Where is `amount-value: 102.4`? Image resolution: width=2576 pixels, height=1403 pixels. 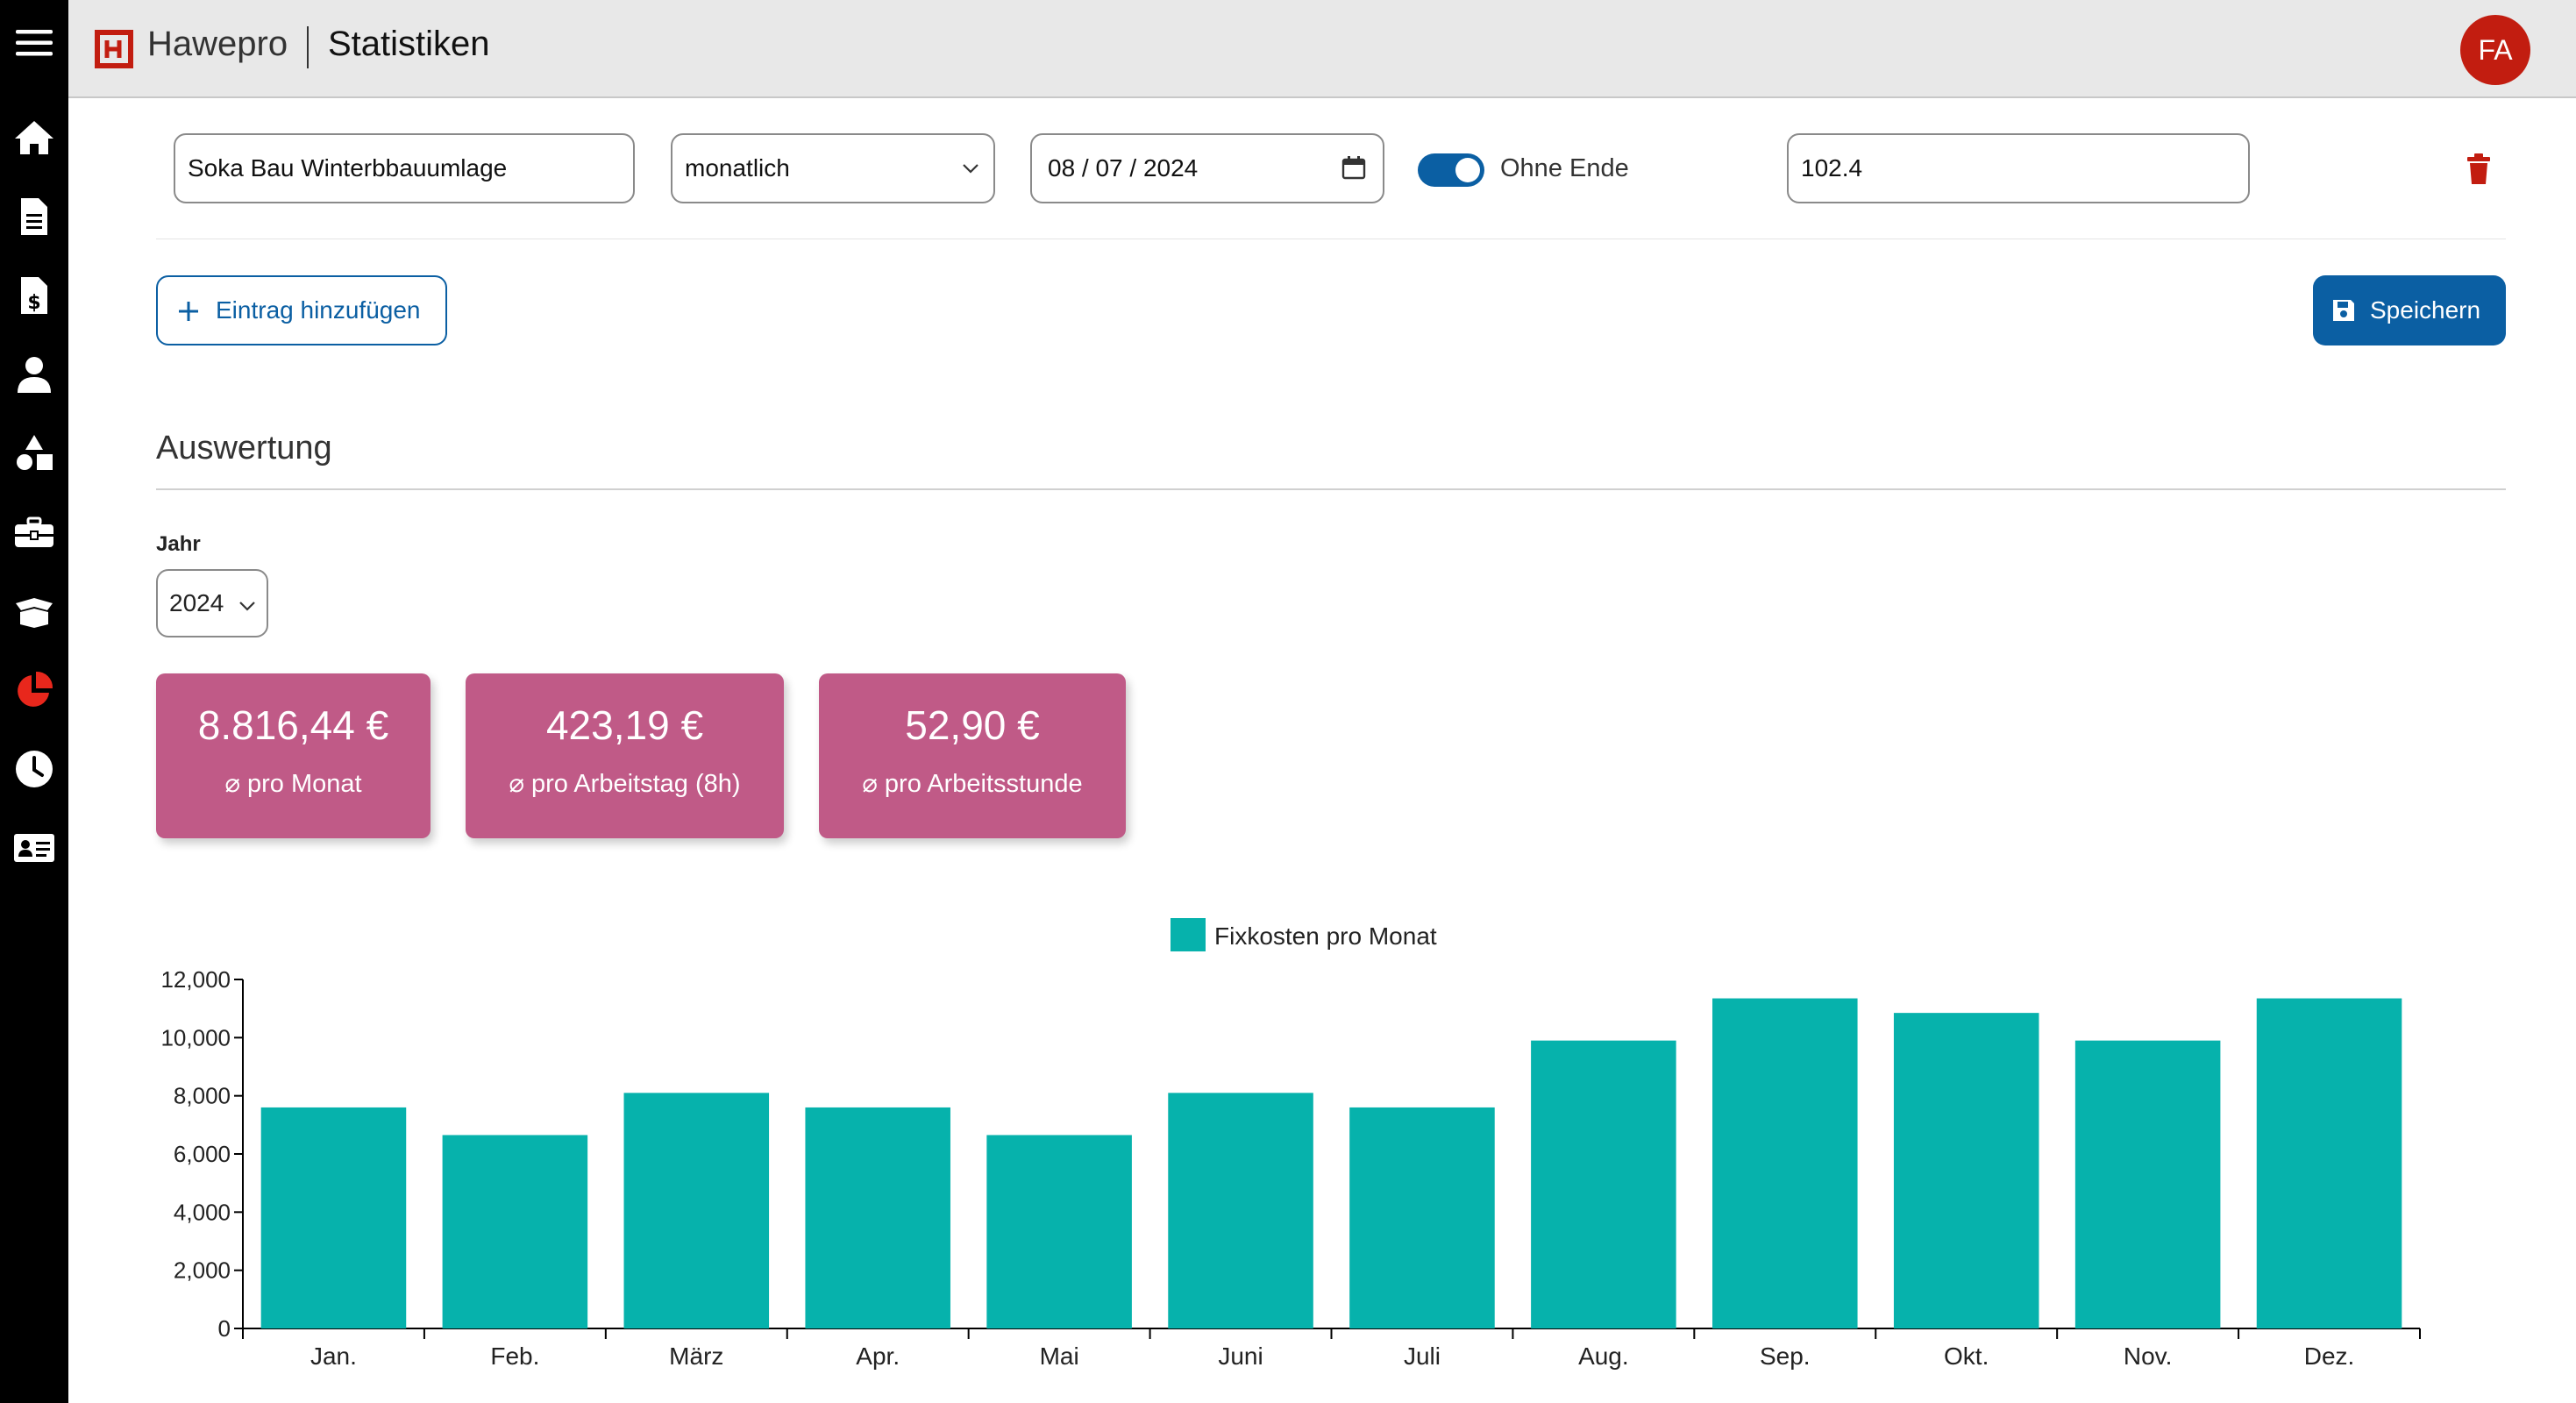 amount-value: 102.4 is located at coordinates (1832, 168).